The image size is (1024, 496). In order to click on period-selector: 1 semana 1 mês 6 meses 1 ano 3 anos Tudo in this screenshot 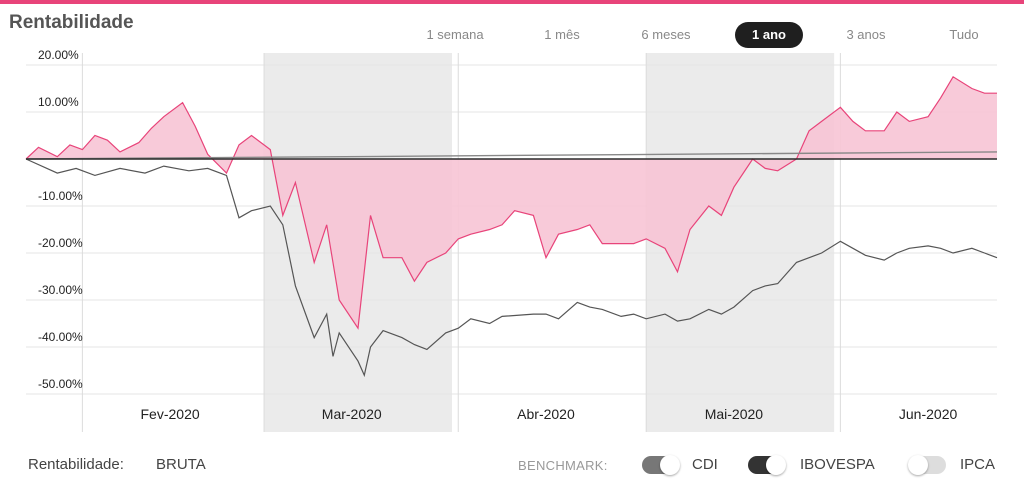, I will do `click(705, 35)`.